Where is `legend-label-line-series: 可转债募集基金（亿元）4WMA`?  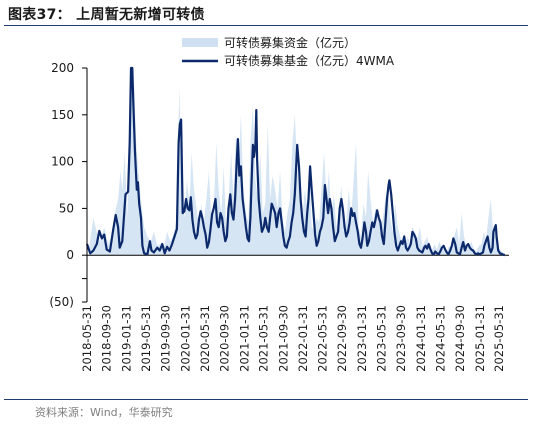 legend-label-line-series: 可转债募集基金（亿元）4WMA is located at coordinates (309, 60).